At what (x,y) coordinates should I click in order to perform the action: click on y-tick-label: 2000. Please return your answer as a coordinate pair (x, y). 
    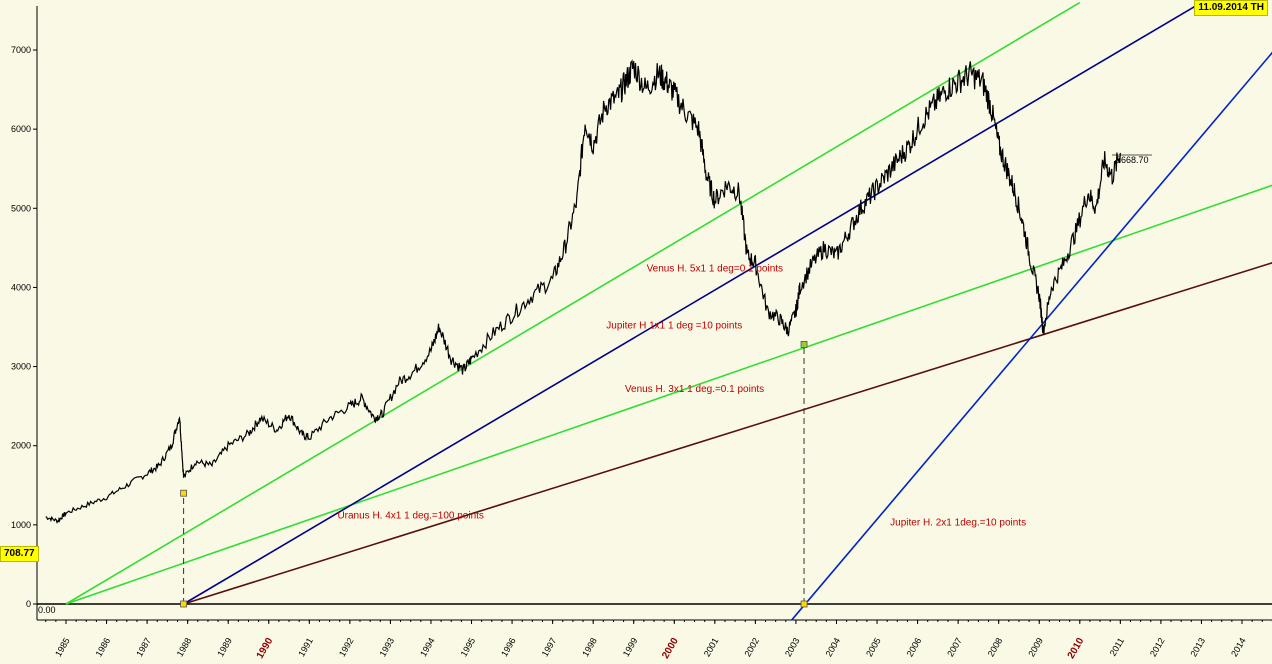
    Looking at the image, I should click on (21, 446).